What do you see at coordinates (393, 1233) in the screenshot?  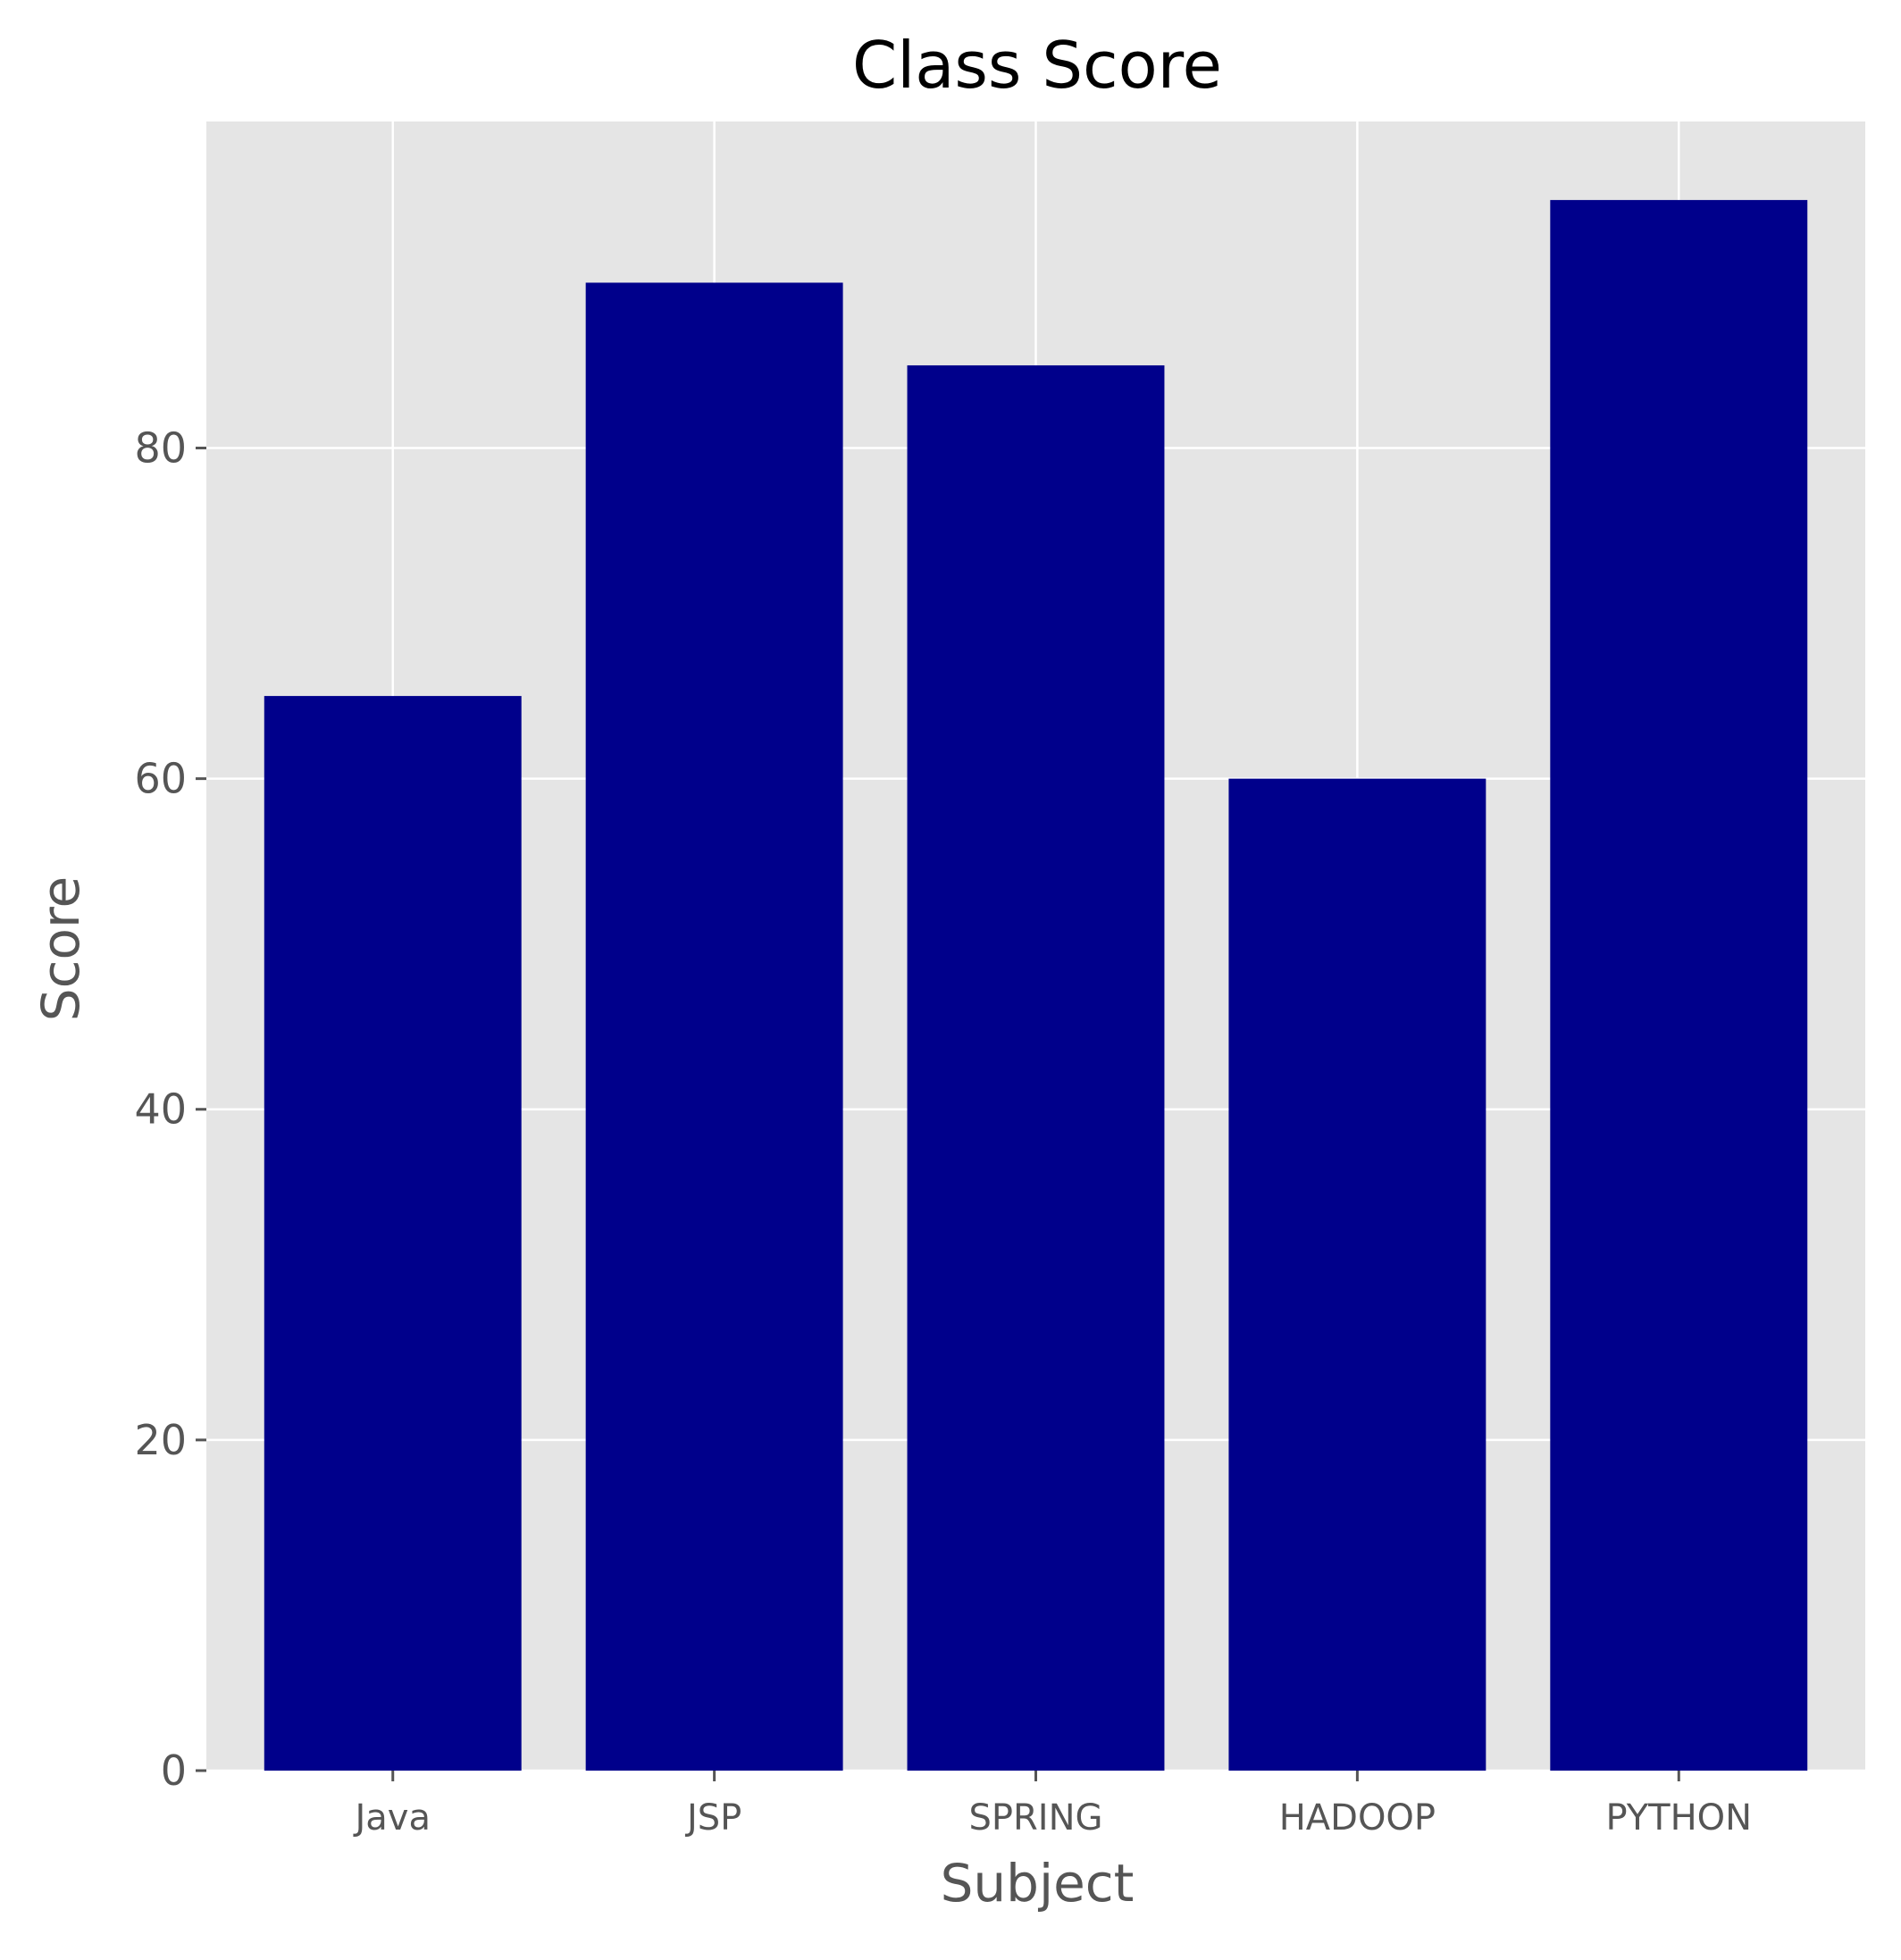 I see `bar-java` at bounding box center [393, 1233].